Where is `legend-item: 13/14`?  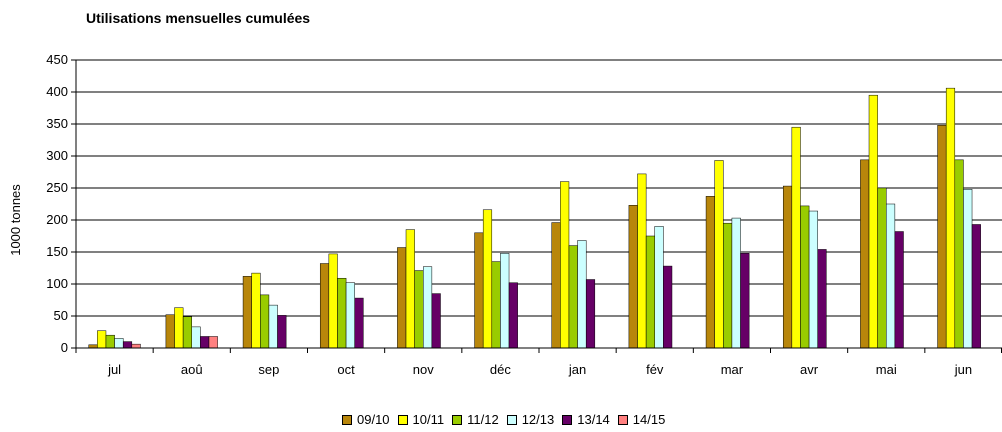
legend-item: 13/14 is located at coordinates (586, 419).